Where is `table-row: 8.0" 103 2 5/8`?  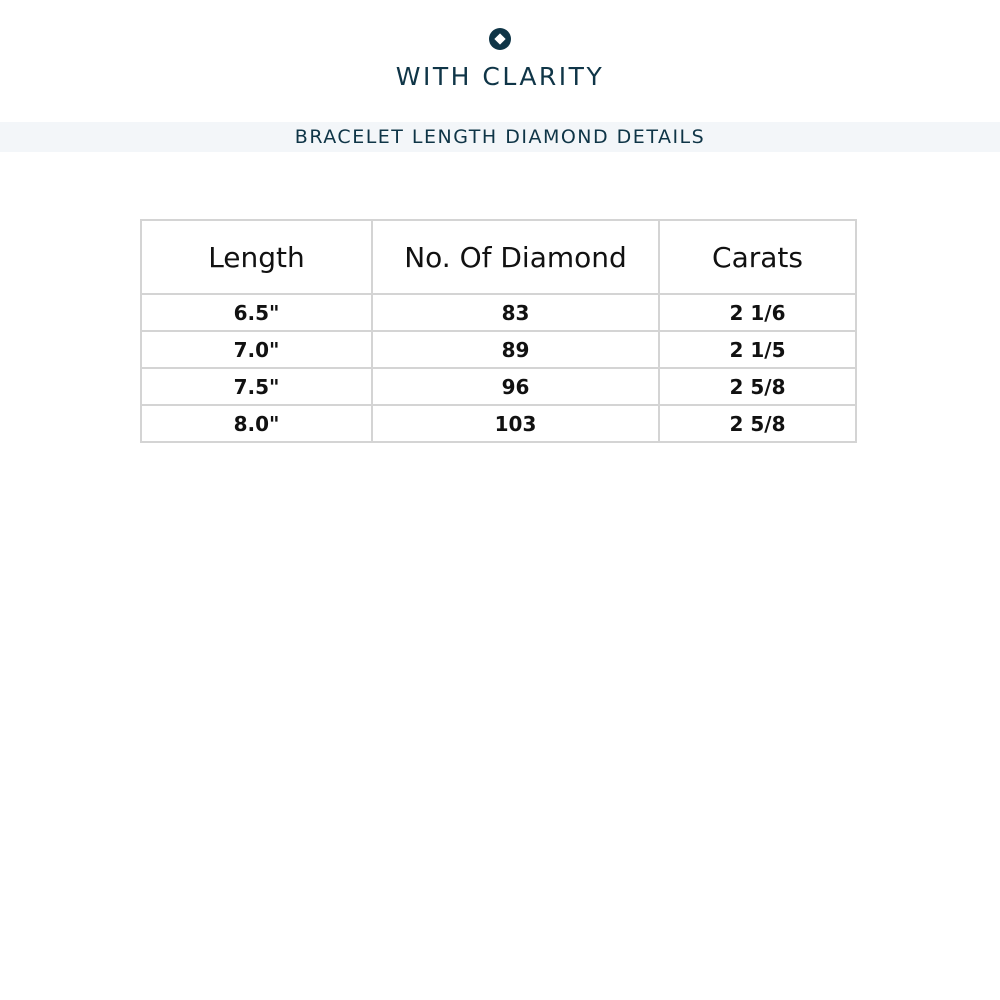 table-row: 8.0" 103 2 5/8 is located at coordinates (498, 423).